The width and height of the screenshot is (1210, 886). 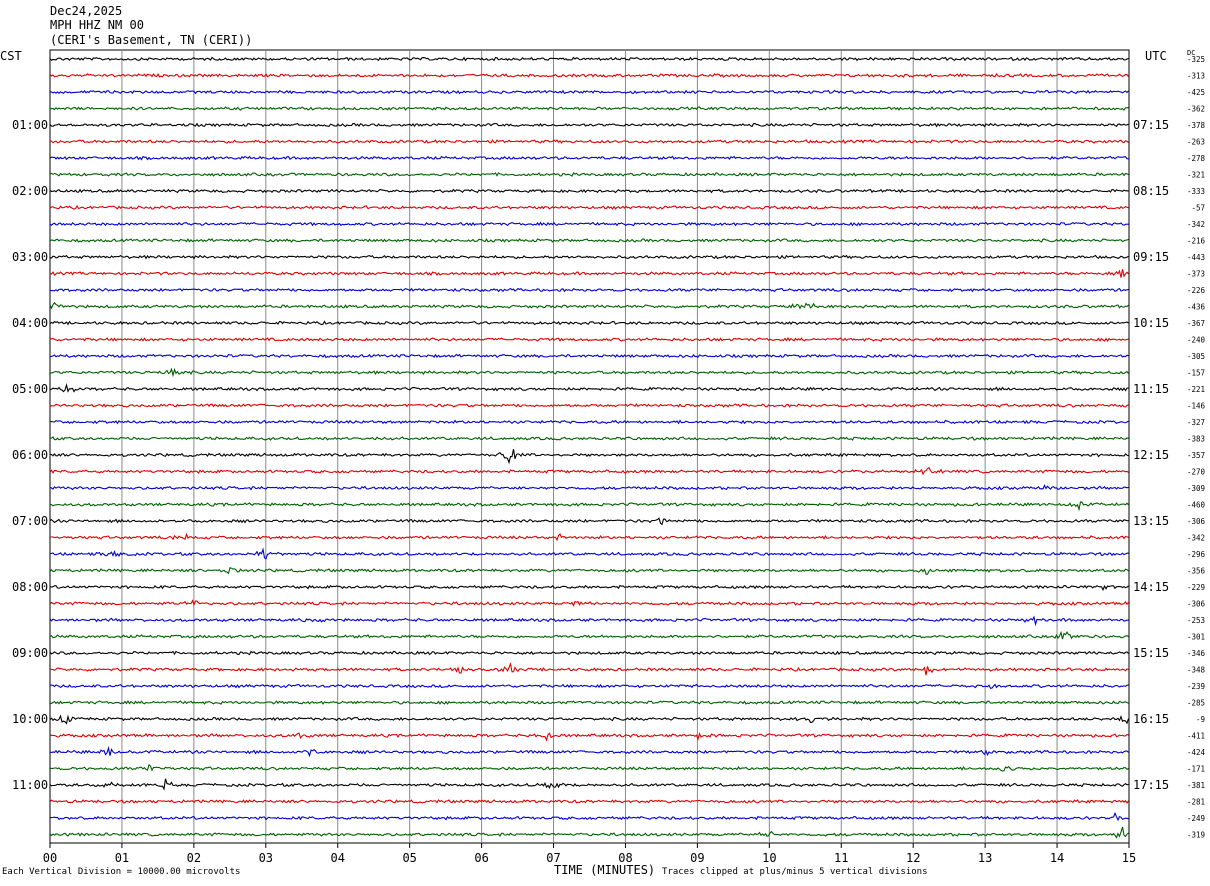 I want to click on dc-offset-label: -424, so click(x=1196, y=752).